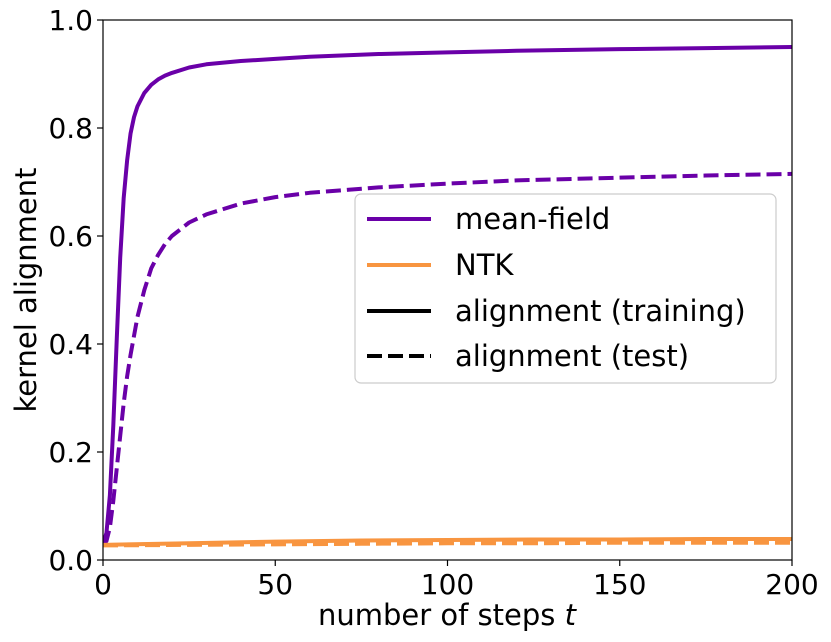 The image size is (831, 642). I want to click on y-axis-label: kernel alignment, so click(26, 289).